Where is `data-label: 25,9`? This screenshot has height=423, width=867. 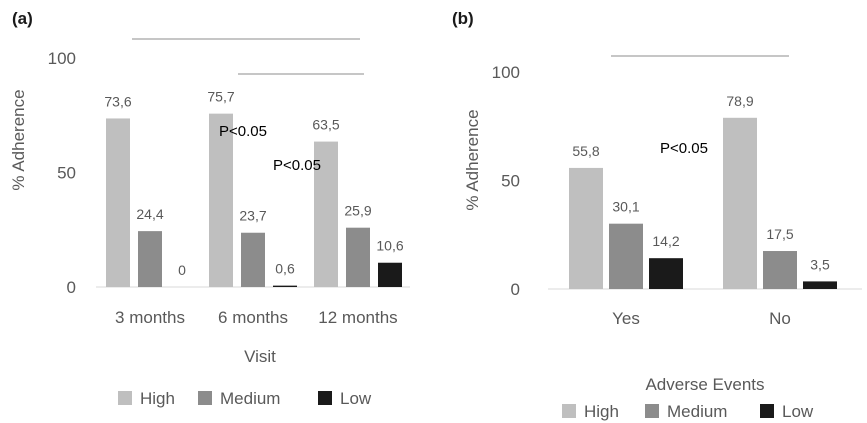
data-label: 25,9 is located at coordinates (357, 211).